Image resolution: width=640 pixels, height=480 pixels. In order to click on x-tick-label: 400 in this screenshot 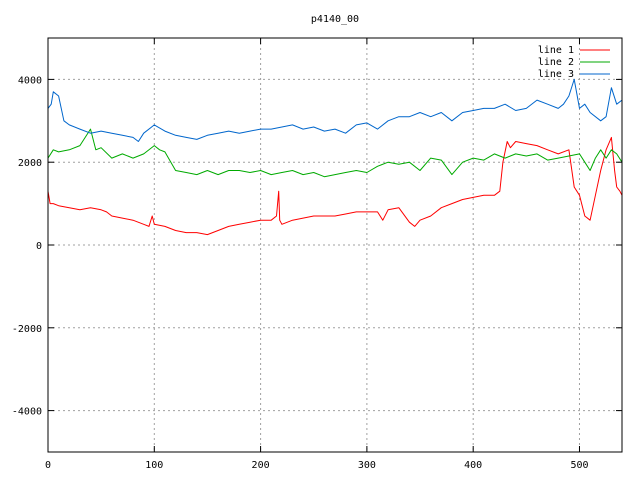, I will do `click(473, 465)`.